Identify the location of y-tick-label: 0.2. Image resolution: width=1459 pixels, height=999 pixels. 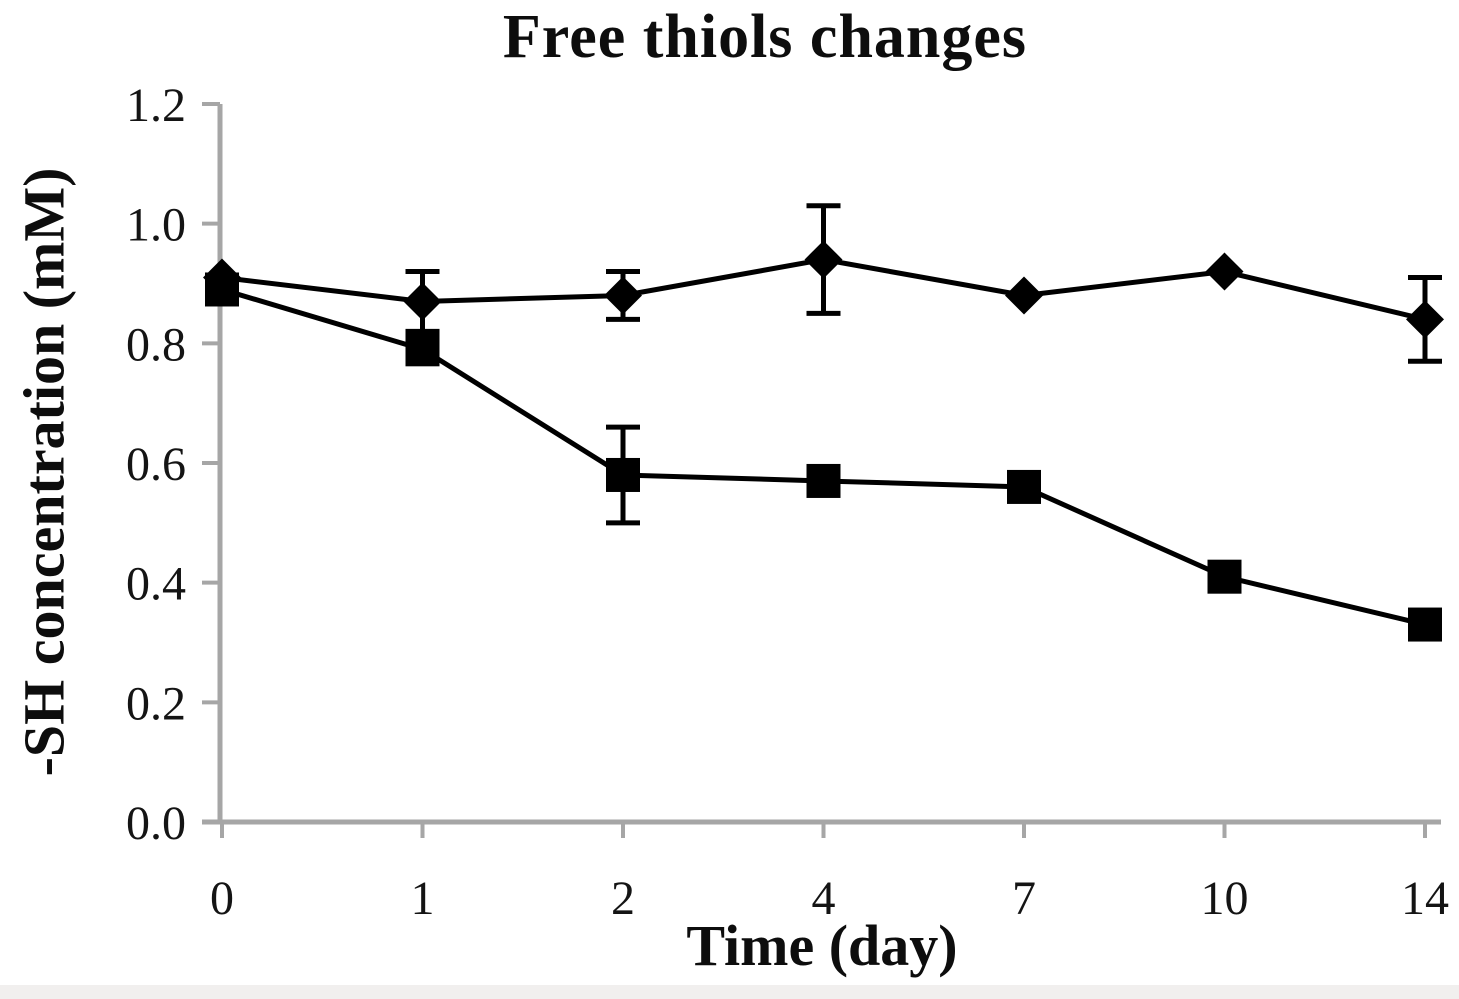
(156, 703).